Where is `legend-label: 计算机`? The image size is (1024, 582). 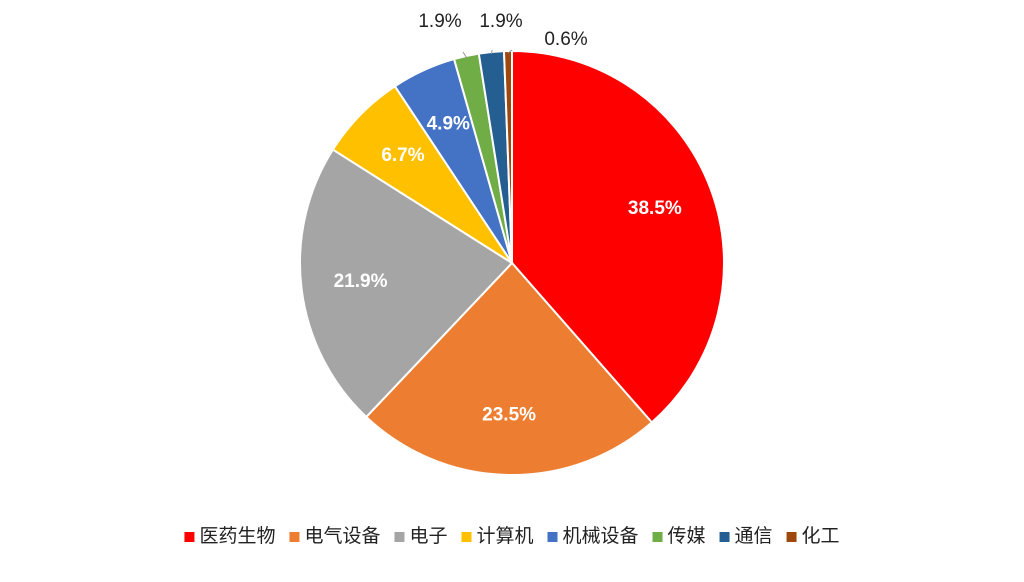
legend-label: 计算机 is located at coordinates (504, 536).